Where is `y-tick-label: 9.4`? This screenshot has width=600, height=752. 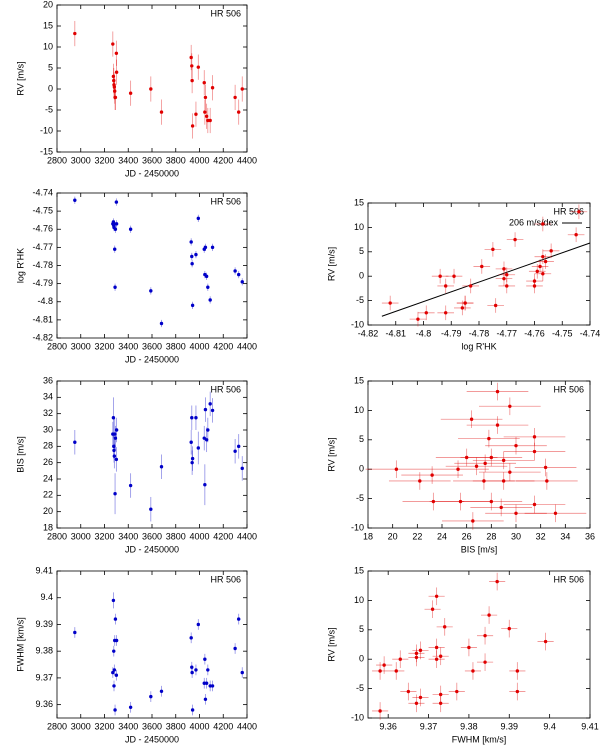 y-tick-label: 9.4 is located at coordinates (46, 597).